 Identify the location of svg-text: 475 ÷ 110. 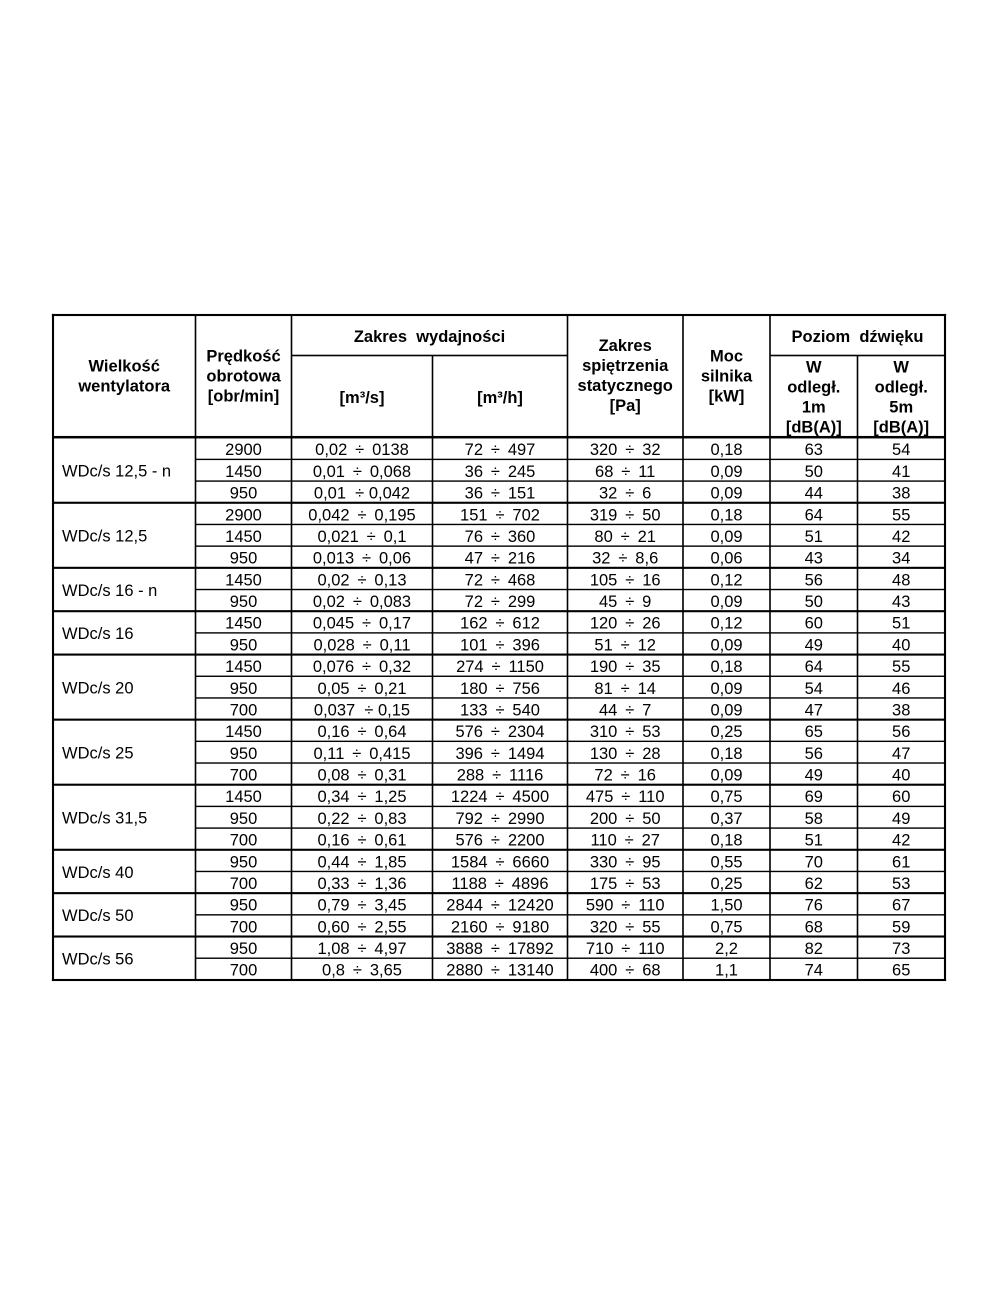
(625, 797).